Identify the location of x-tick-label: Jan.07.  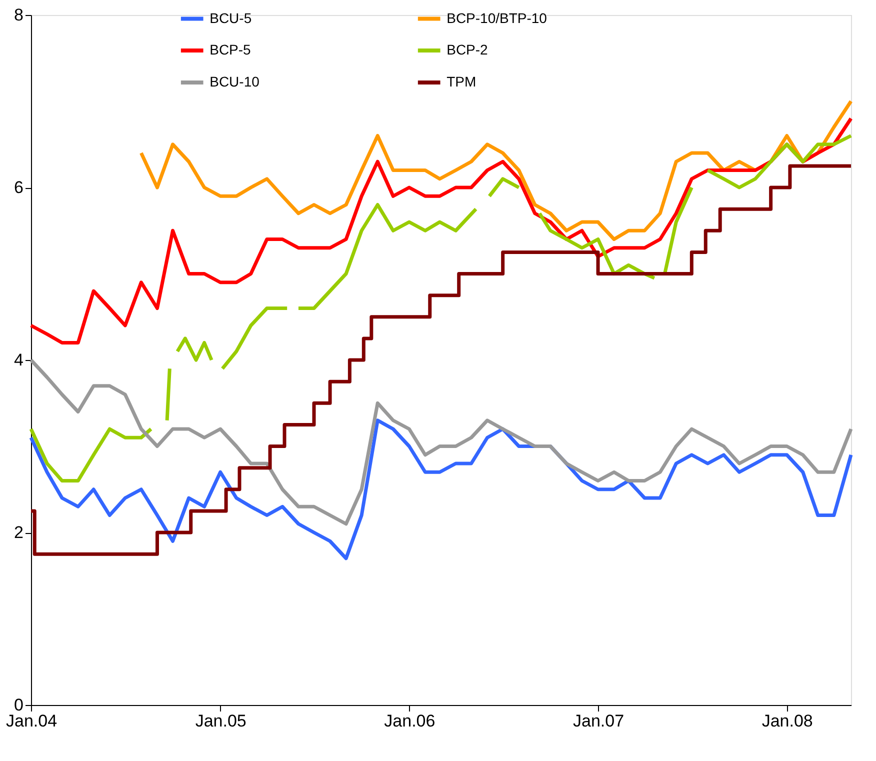
(598, 721).